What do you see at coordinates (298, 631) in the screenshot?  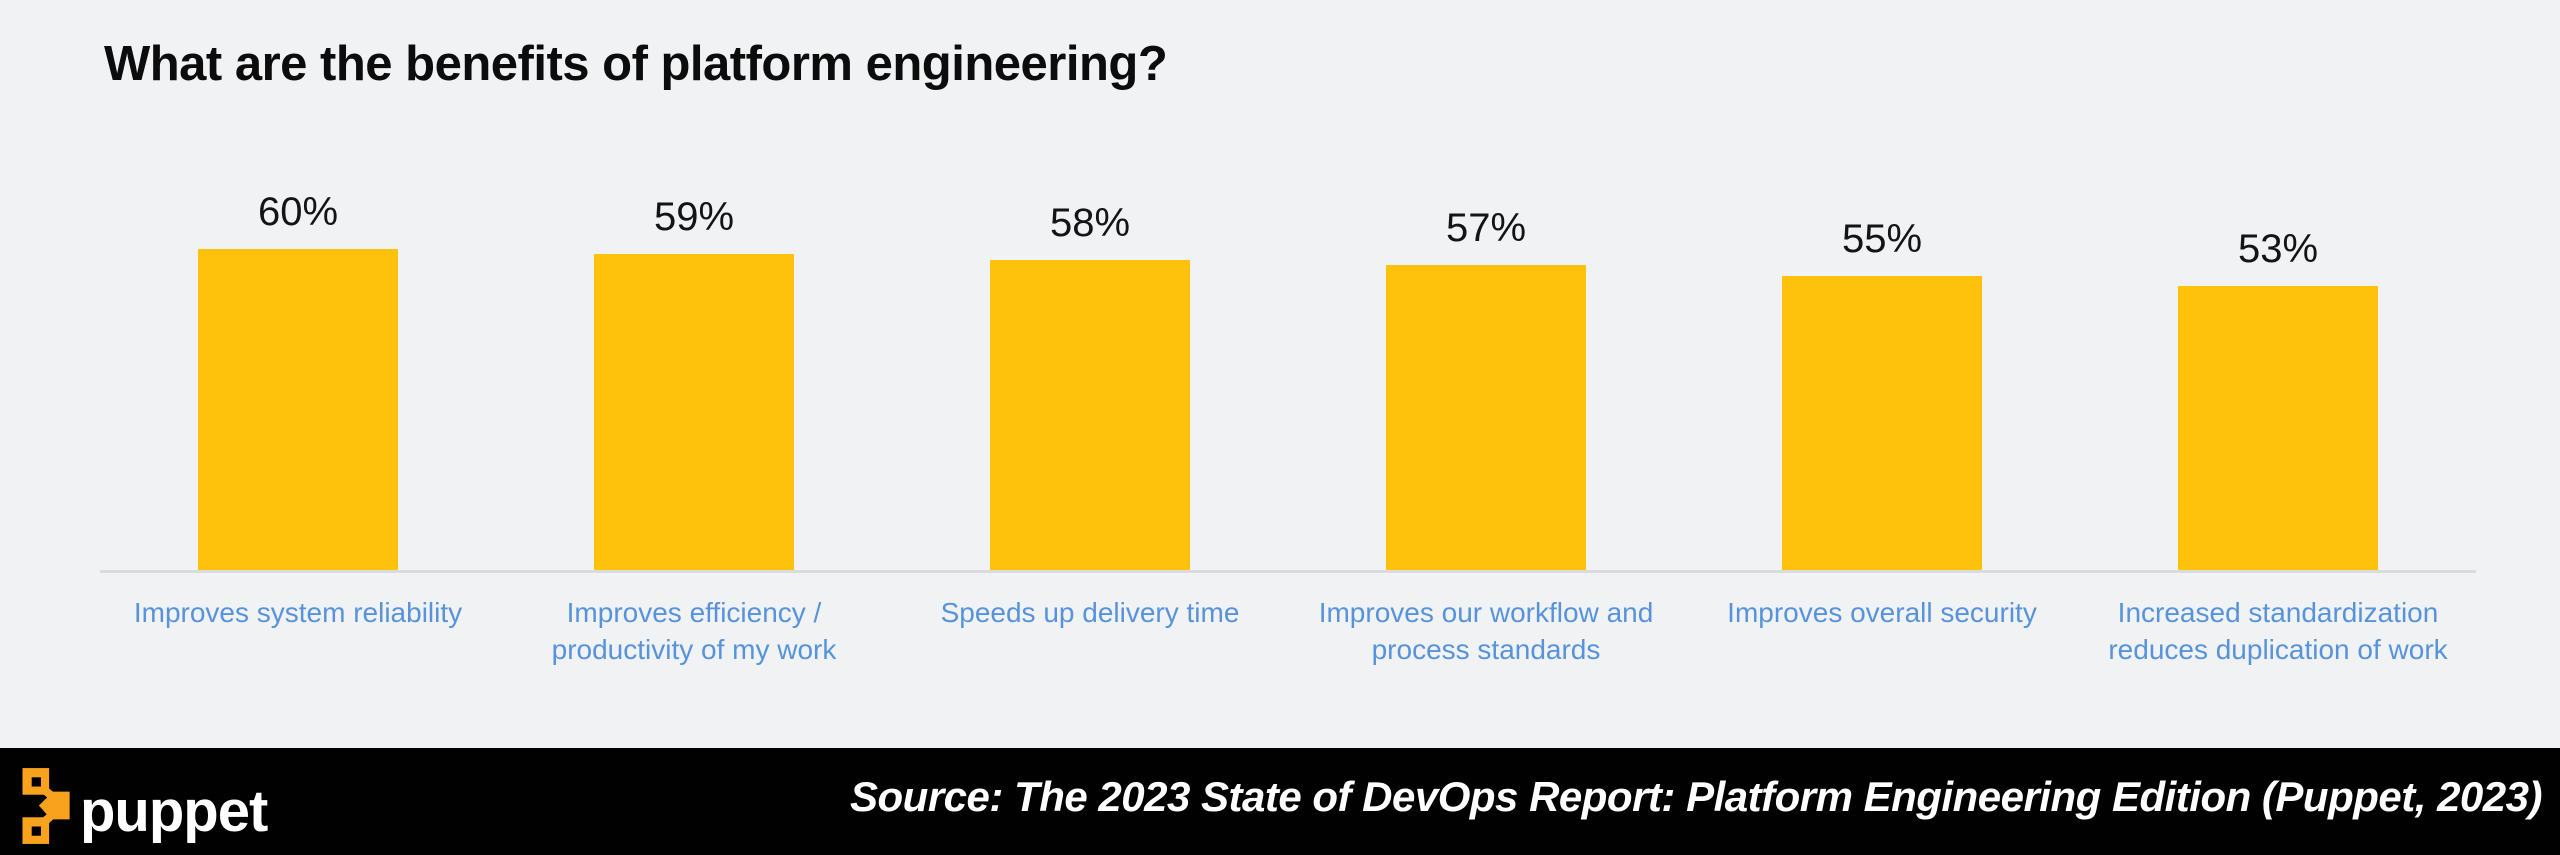 I see `category-label: Improves system reliability` at bounding box center [298, 631].